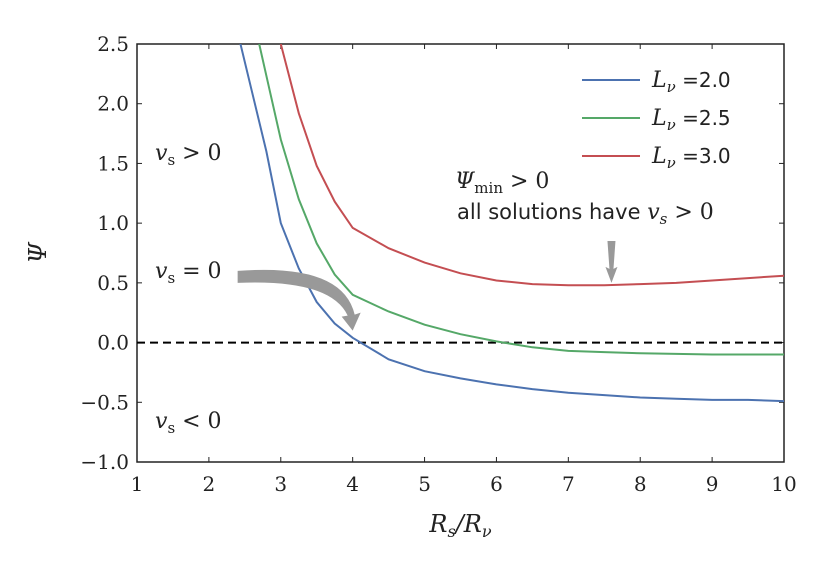  I want to click on legend: Lν =2.0Lν =2.5Lν =3.0, so click(656, 120).